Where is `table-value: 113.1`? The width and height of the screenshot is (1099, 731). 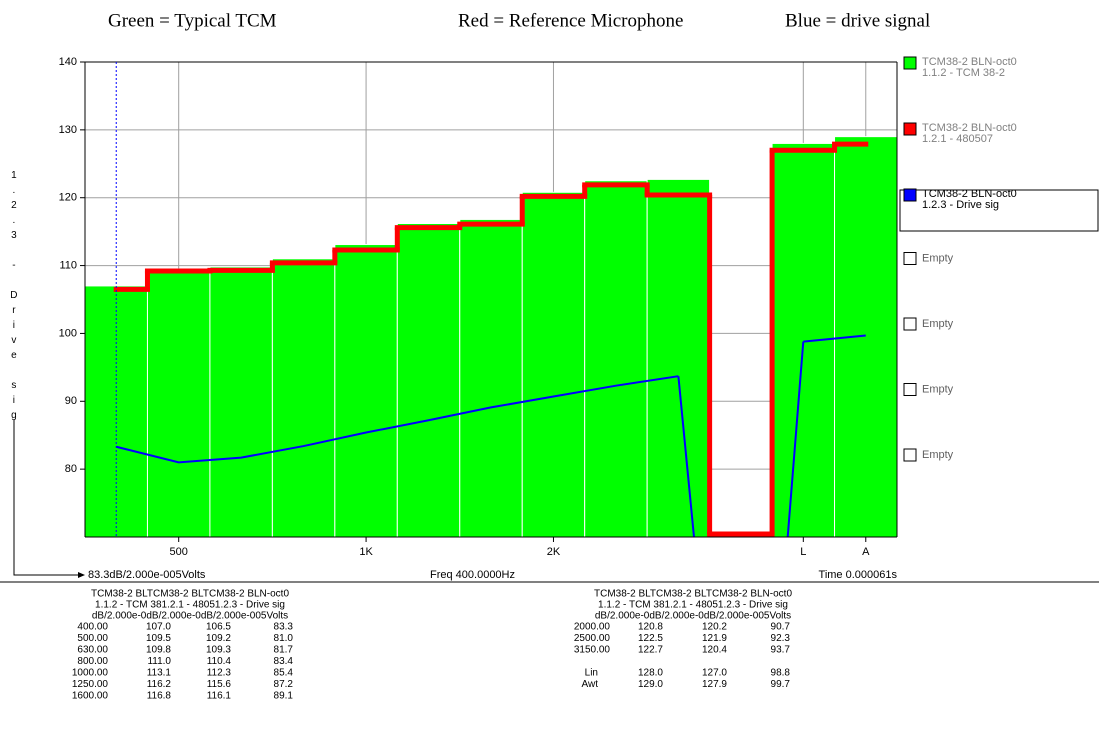 table-value: 113.1 is located at coordinates (159, 673).